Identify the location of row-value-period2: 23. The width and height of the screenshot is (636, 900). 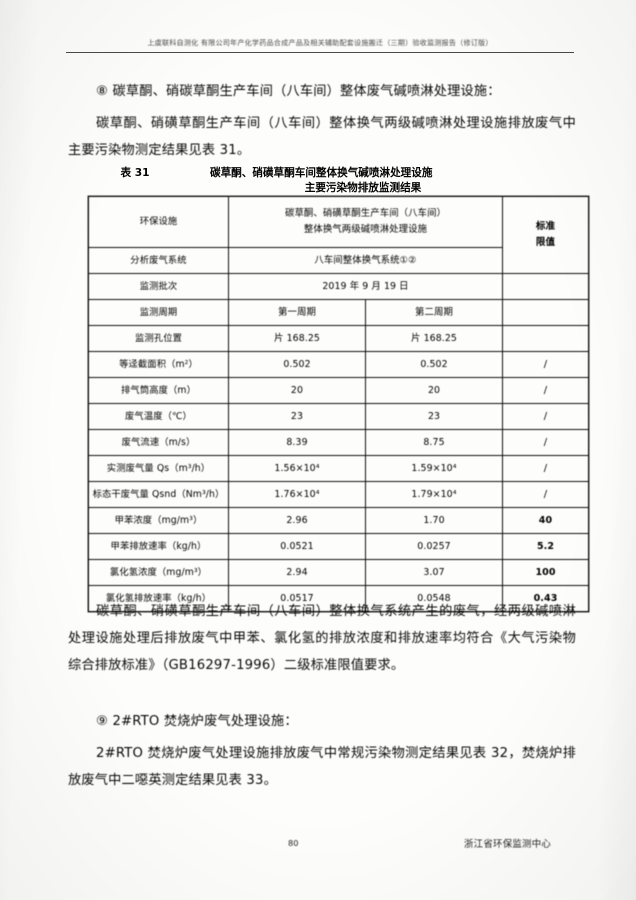
(434, 416).